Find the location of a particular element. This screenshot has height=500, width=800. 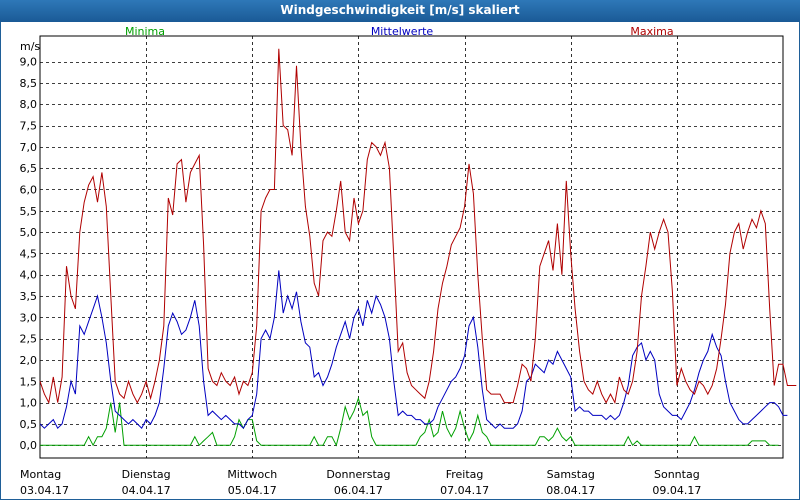

y-tick-label: 7,5 is located at coordinates (29, 126).